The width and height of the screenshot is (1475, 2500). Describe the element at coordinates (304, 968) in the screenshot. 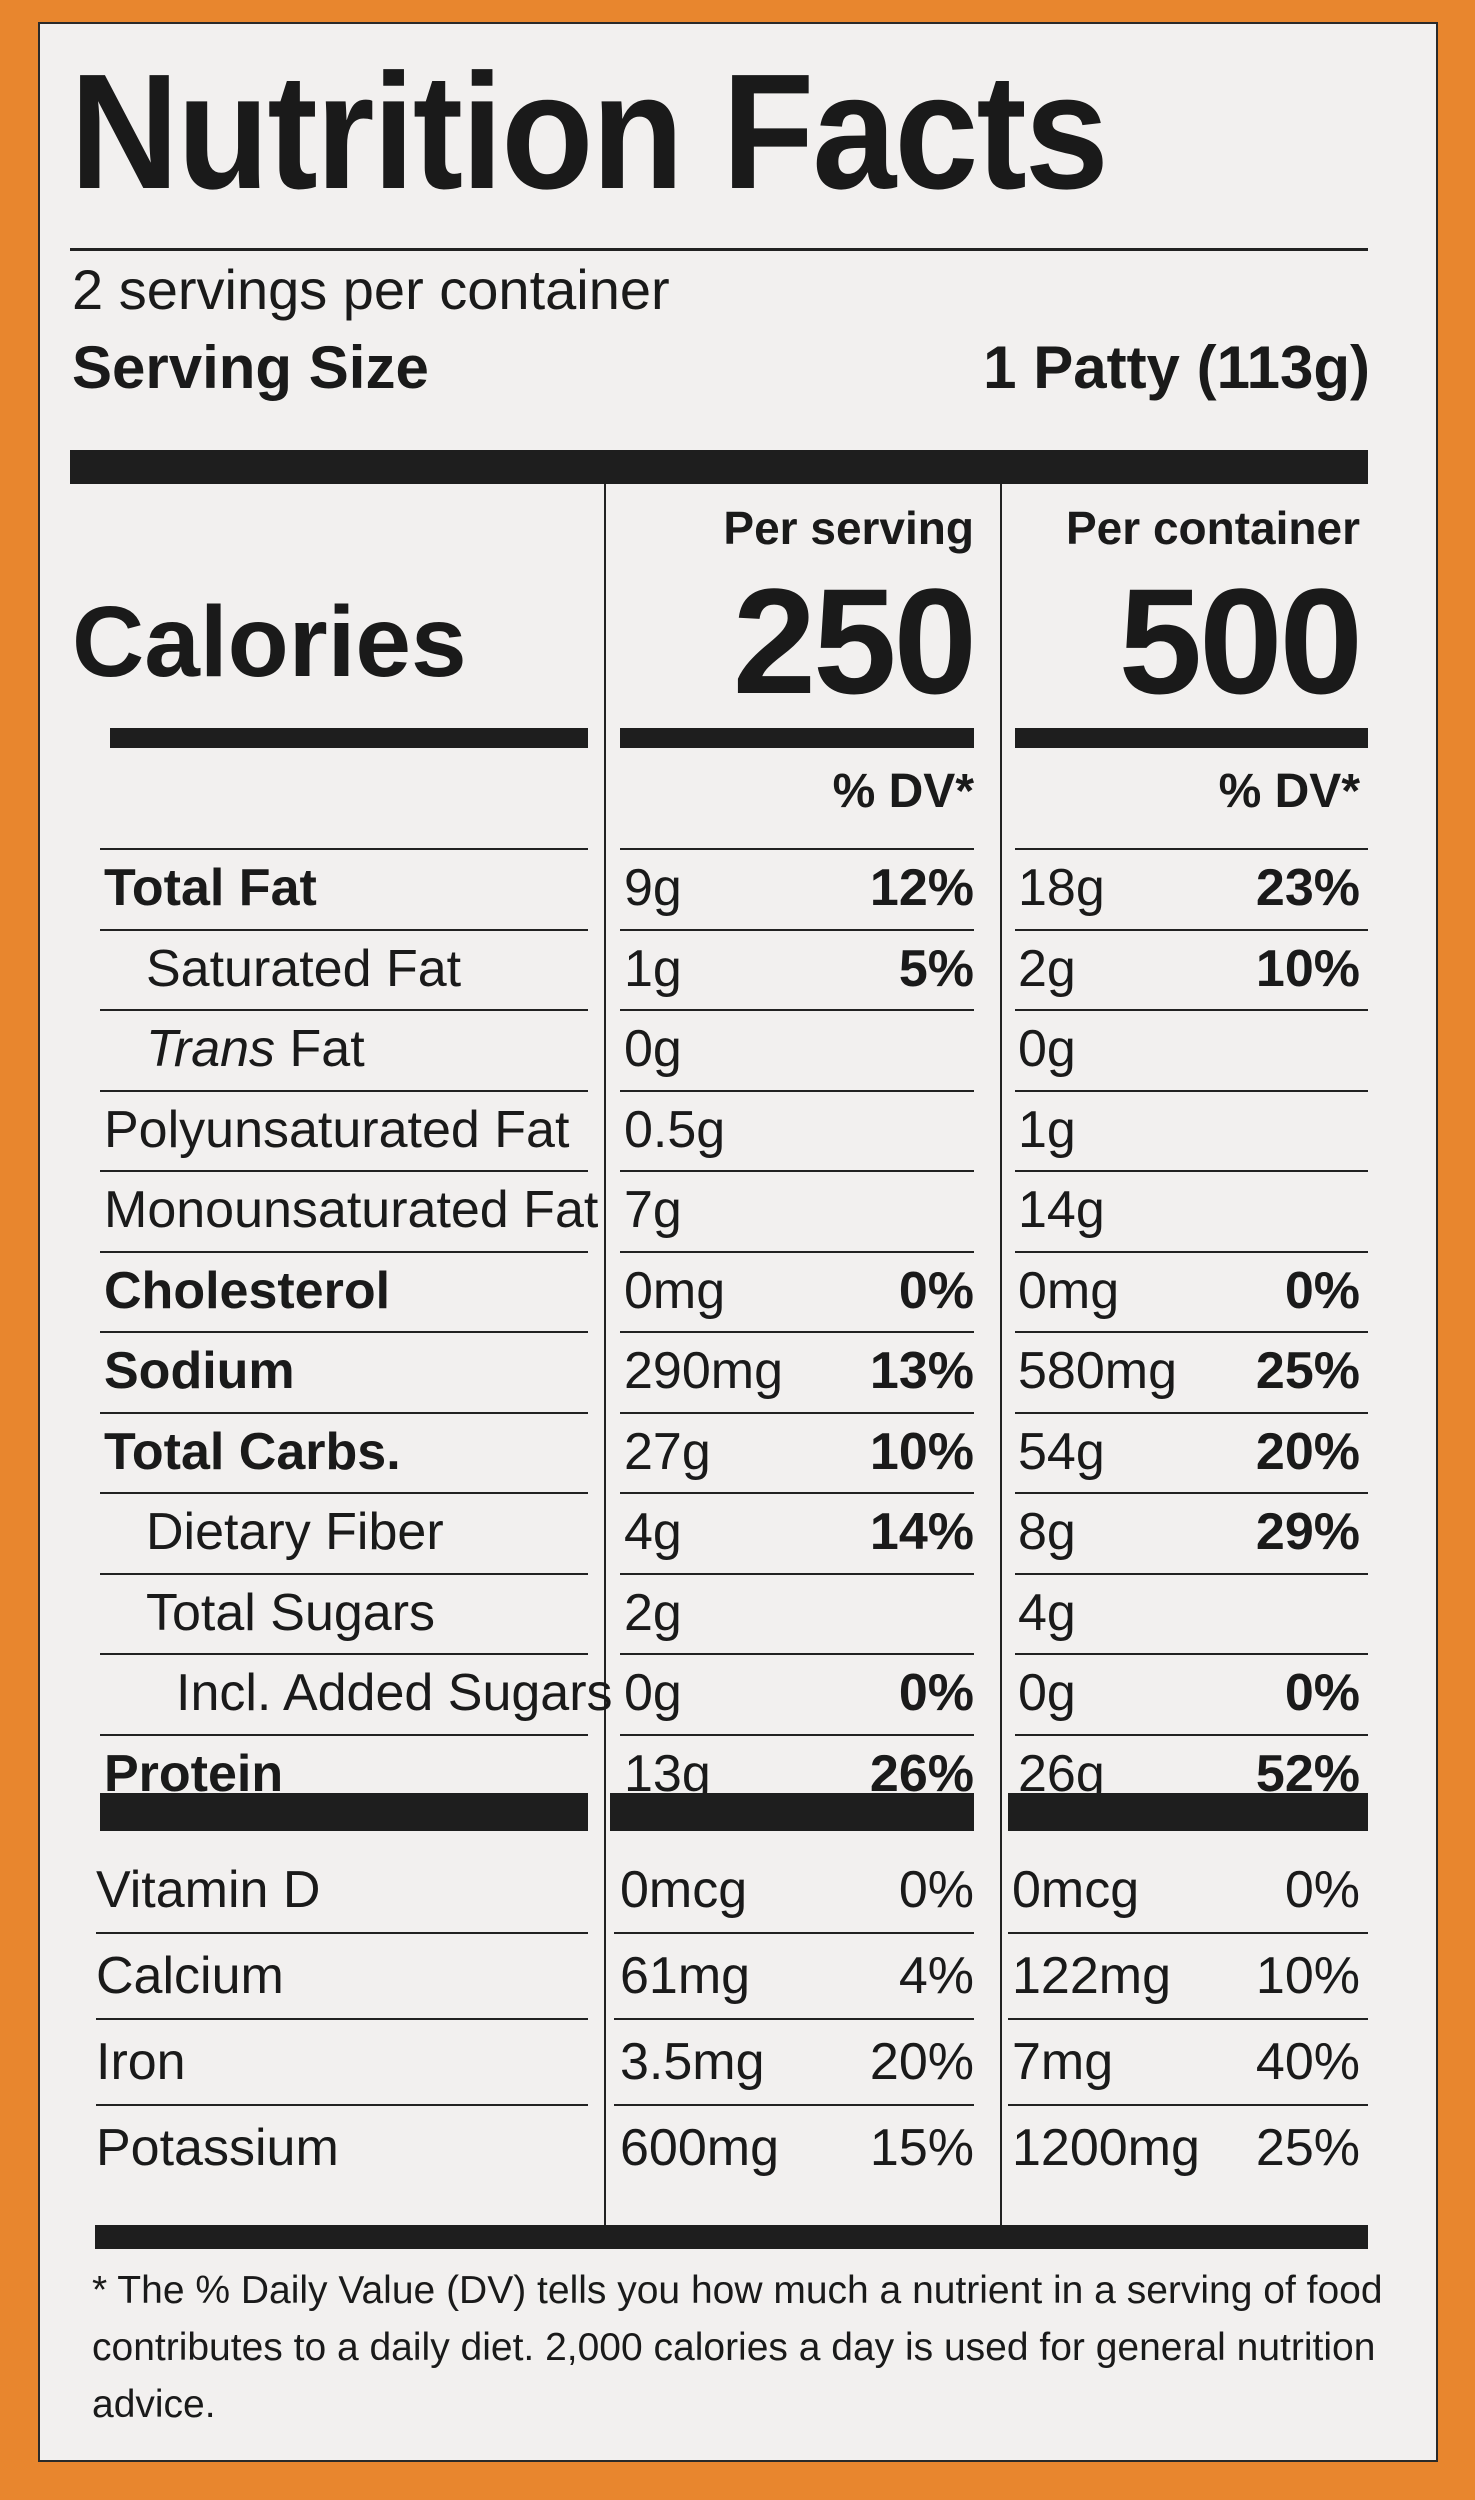

I see `nutrient-name: Saturated Fat` at that location.